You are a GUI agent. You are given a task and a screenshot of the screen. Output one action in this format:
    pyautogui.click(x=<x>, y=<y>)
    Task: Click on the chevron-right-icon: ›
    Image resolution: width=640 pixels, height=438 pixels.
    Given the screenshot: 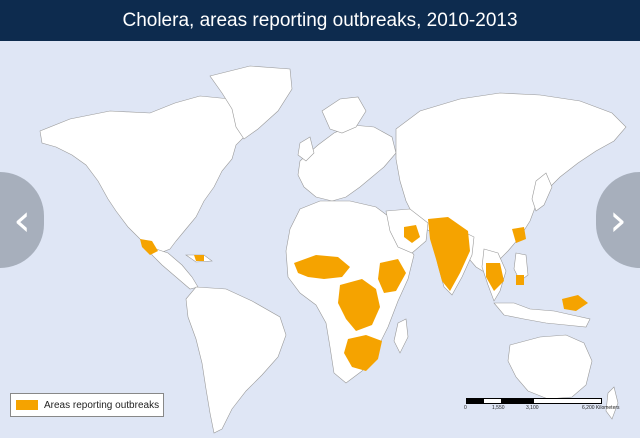 What is the action you would take?
    pyautogui.click(x=618, y=220)
    